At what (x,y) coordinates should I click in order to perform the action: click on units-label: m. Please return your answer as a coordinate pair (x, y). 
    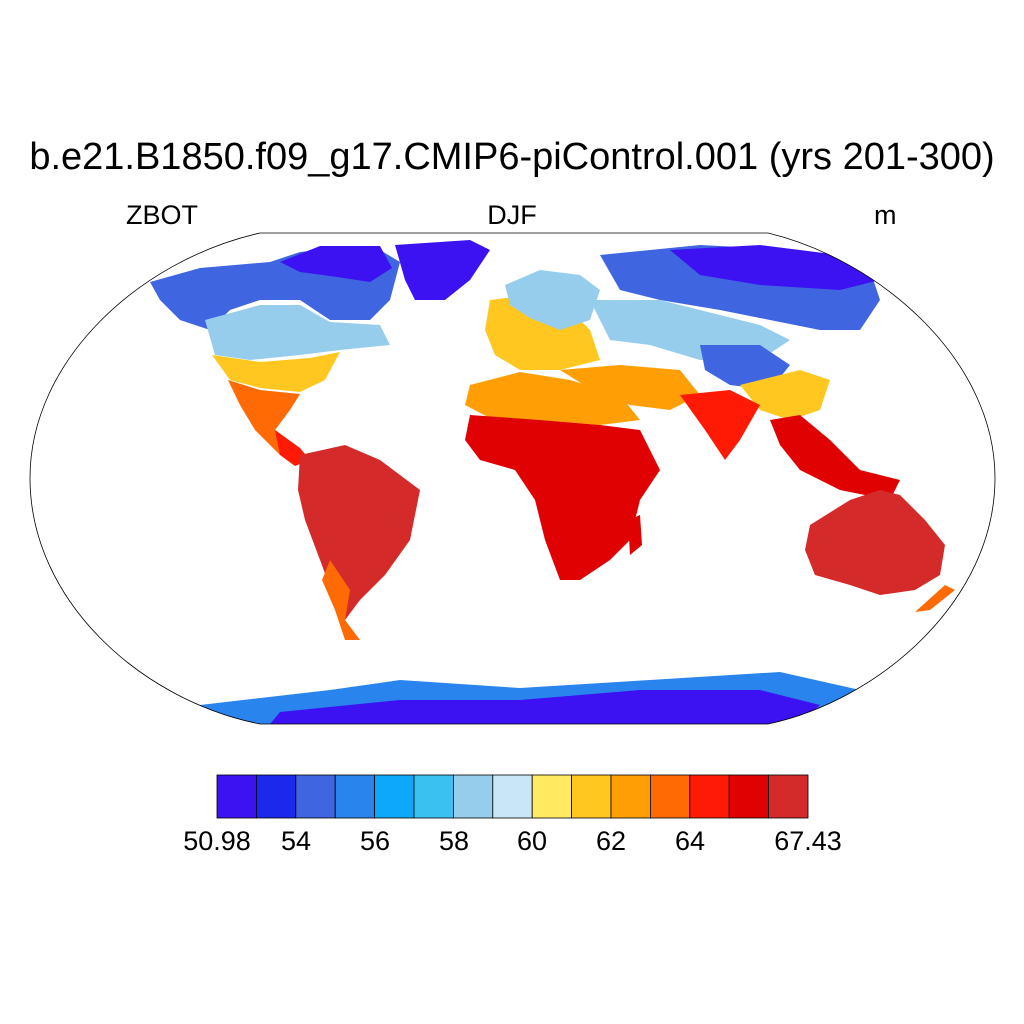
    Looking at the image, I should click on (885, 215).